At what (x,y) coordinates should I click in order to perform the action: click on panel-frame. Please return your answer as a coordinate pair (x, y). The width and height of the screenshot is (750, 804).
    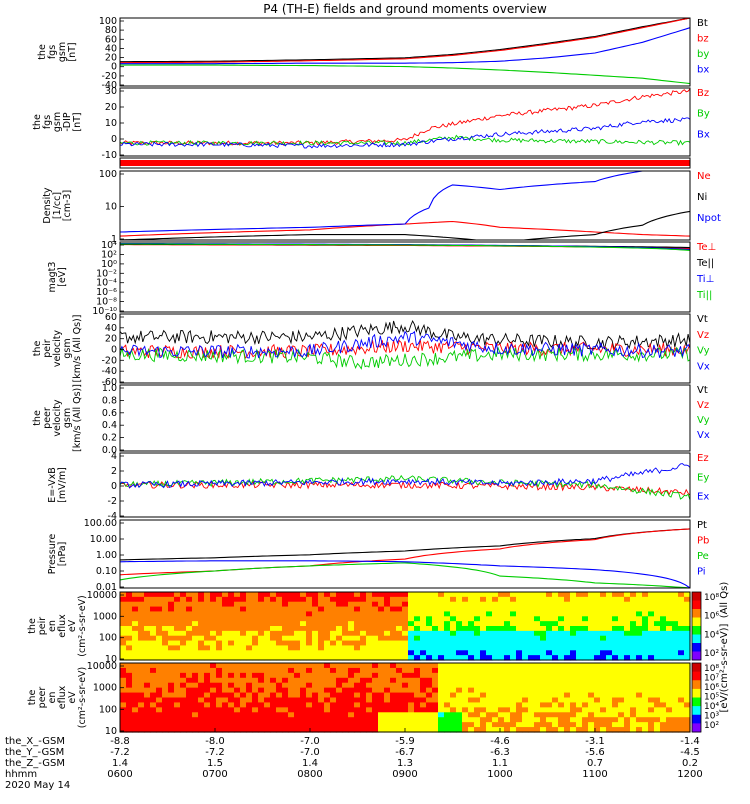
    Looking at the image, I should click on (405, 52).